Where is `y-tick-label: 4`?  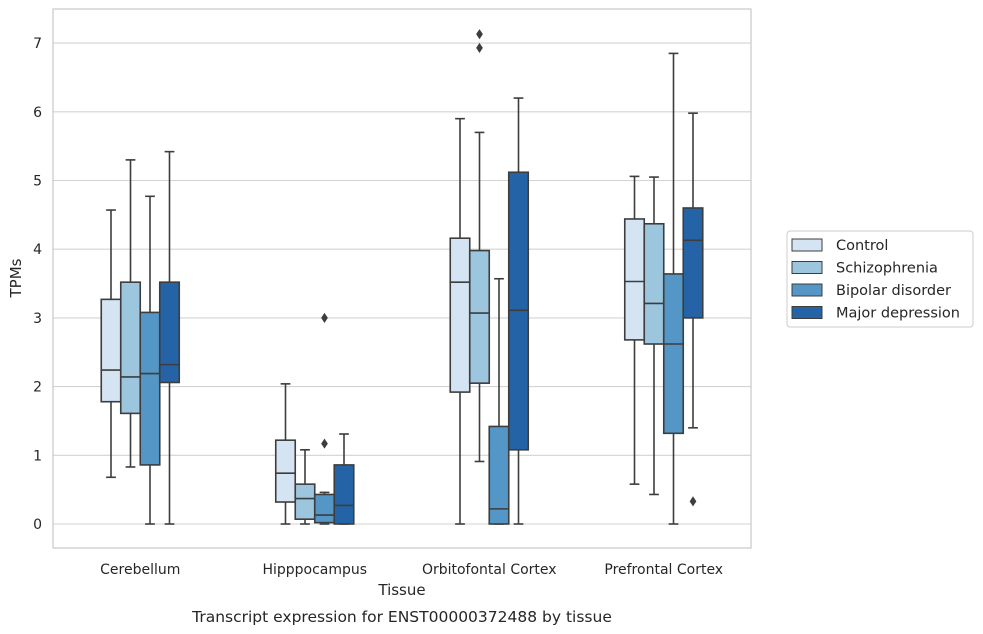 y-tick-label: 4 is located at coordinates (37, 250).